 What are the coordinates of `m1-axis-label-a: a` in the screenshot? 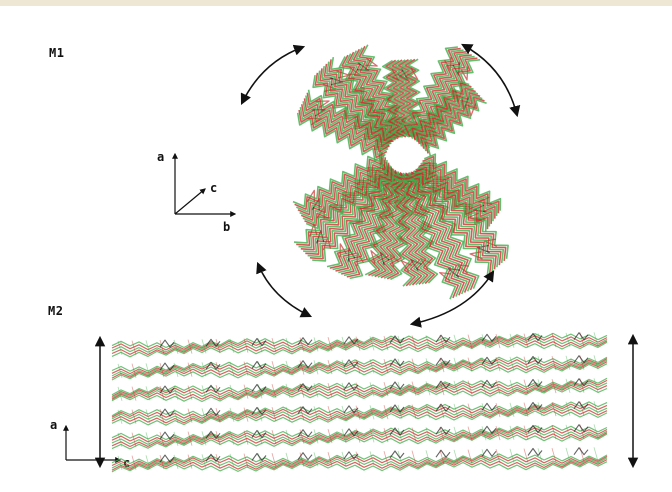 It's located at (161, 157).